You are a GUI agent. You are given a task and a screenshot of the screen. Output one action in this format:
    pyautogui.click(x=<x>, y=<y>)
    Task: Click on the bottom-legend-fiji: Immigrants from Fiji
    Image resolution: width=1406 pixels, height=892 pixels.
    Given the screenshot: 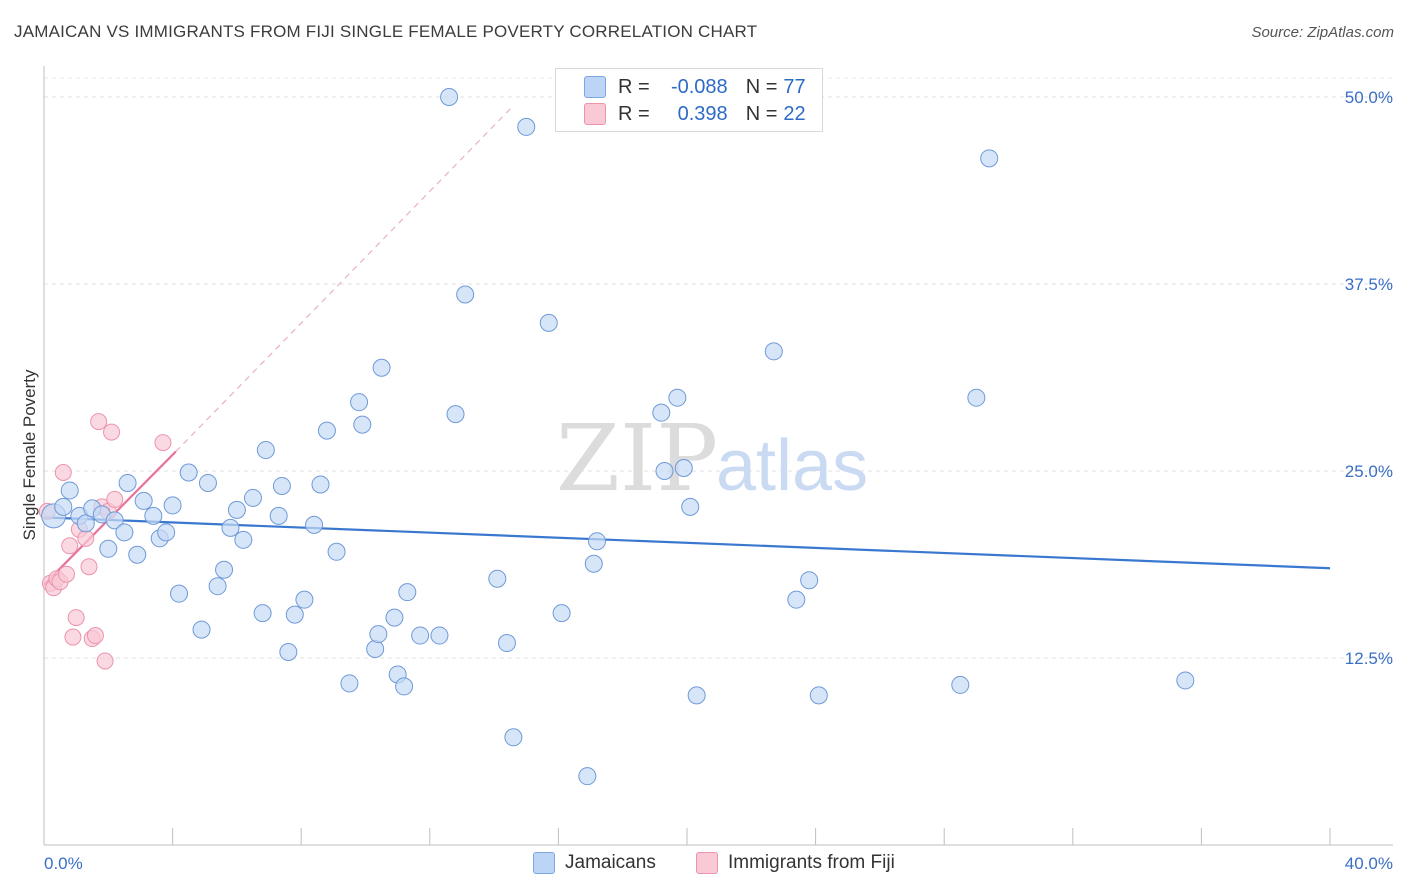 What is the action you would take?
    pyautogui.click(x=795, y=863)
    